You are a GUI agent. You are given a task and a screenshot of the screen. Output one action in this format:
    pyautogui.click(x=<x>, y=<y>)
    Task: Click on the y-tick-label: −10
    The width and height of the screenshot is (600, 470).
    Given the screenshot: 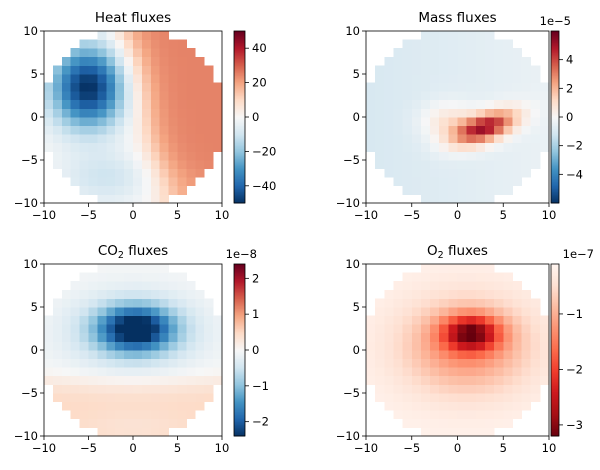 What is the action you would take?
    pyautogui.click(x=348, y=436)
    